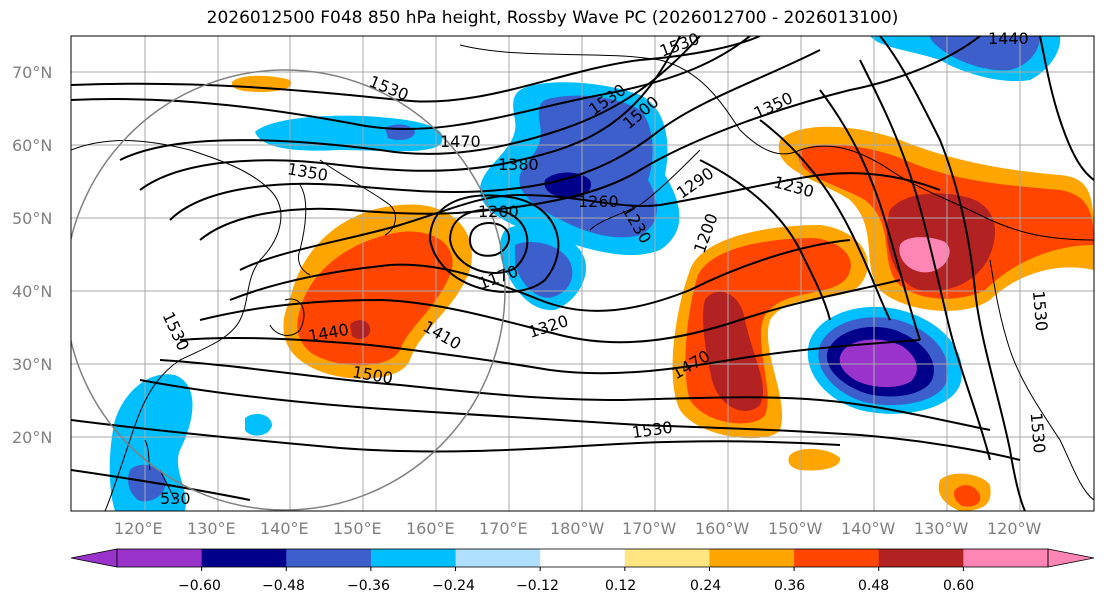 This screenshot has height=604, width=1105. What do you see at coordinates (1014, 528) in the screenshot?
I see `lon-label: 120°W` at bounding box center [1014, 528].